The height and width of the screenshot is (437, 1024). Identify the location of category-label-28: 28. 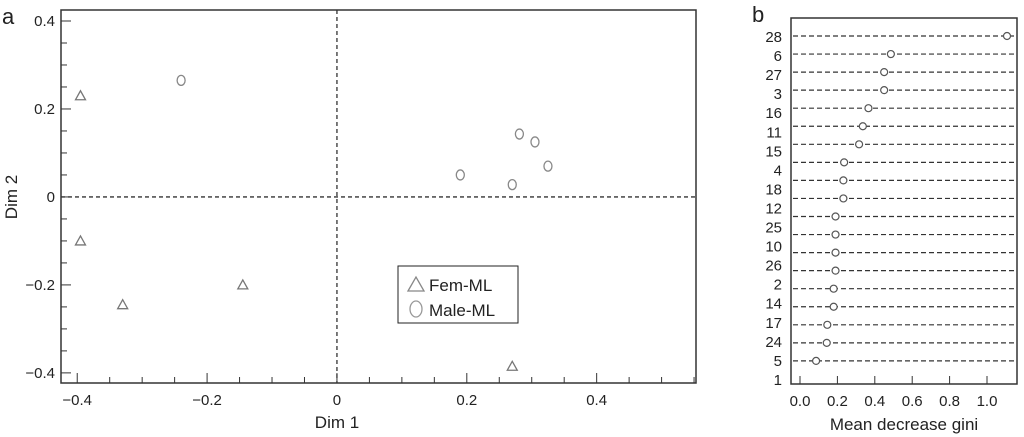
(773, 37).